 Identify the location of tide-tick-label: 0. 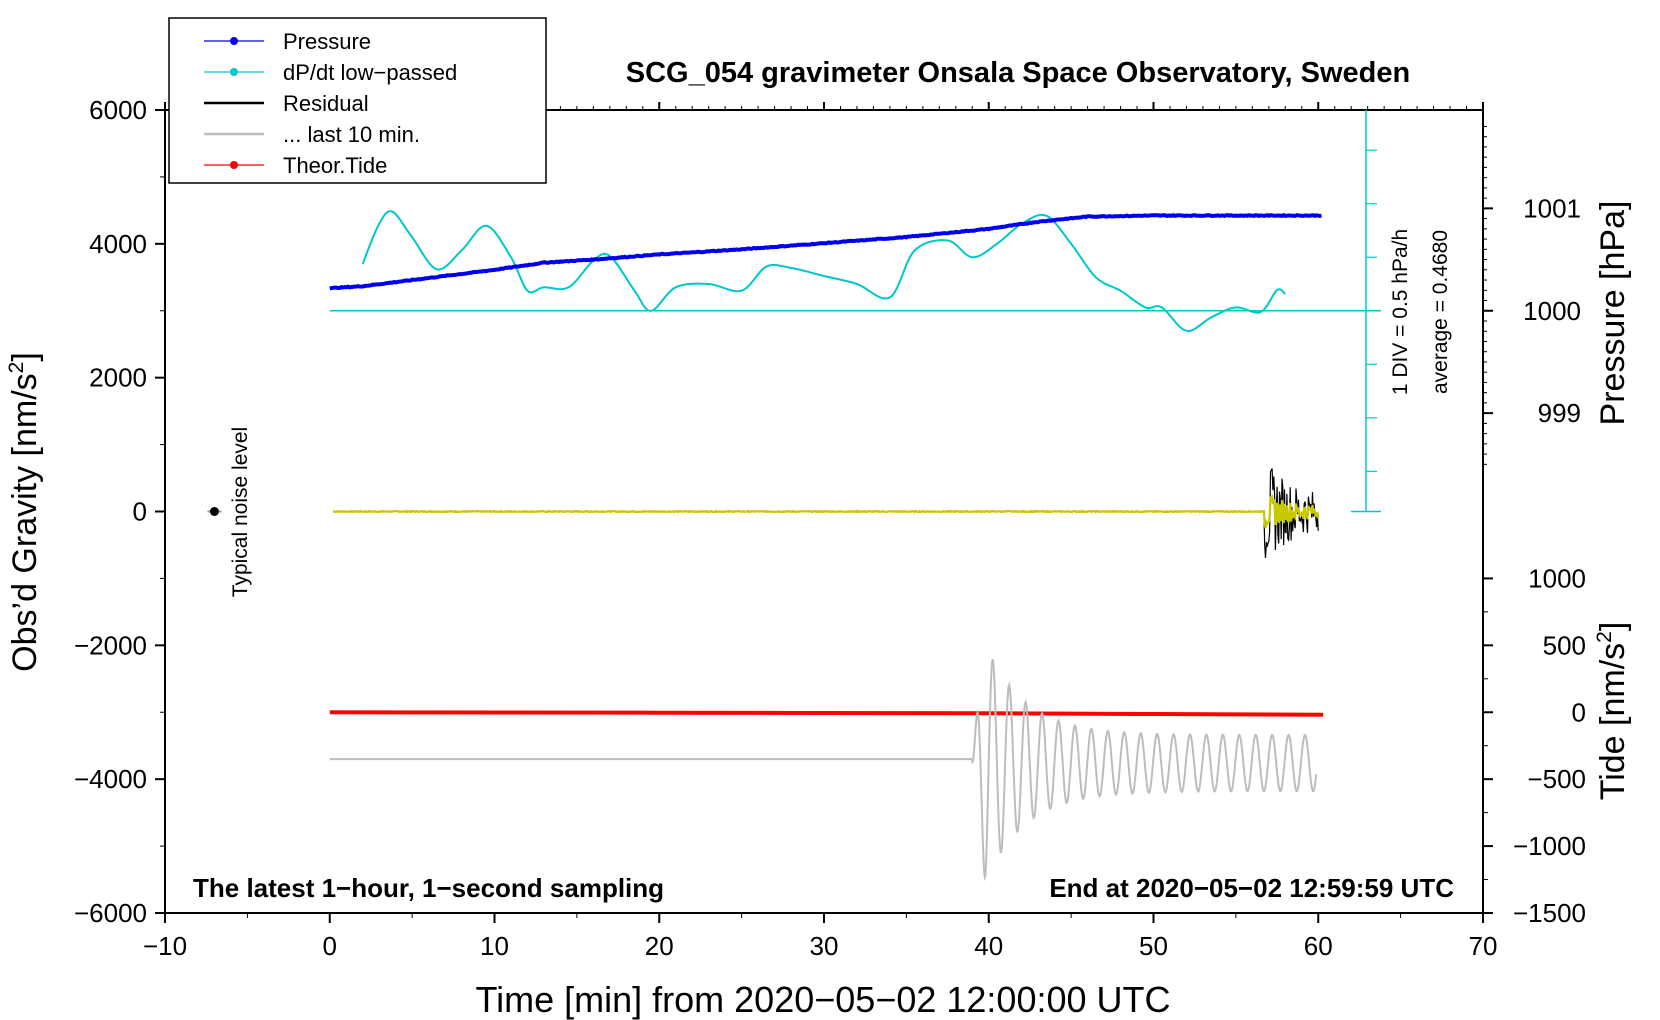
(1579, 712).